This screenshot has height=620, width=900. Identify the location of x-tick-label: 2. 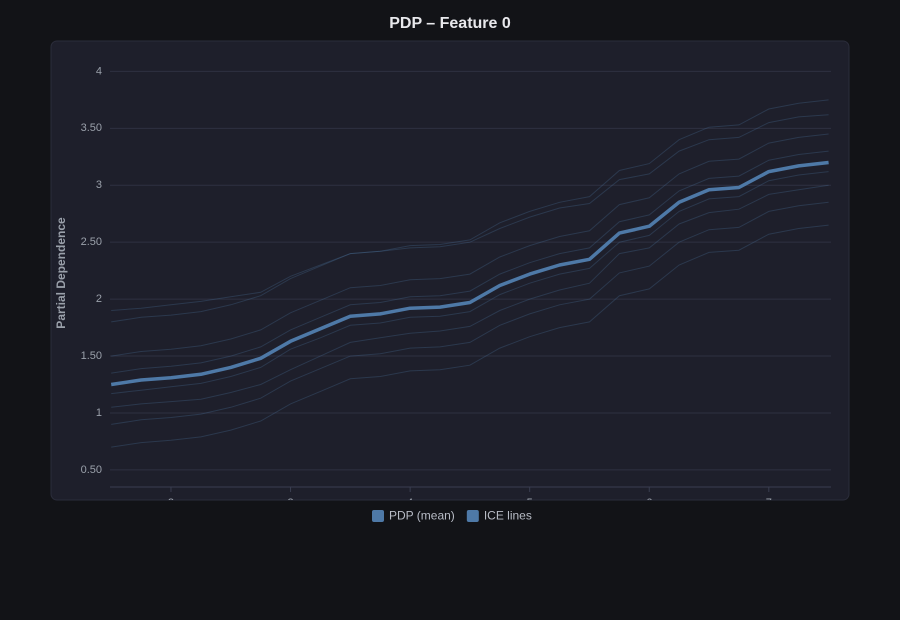
(171, 503).